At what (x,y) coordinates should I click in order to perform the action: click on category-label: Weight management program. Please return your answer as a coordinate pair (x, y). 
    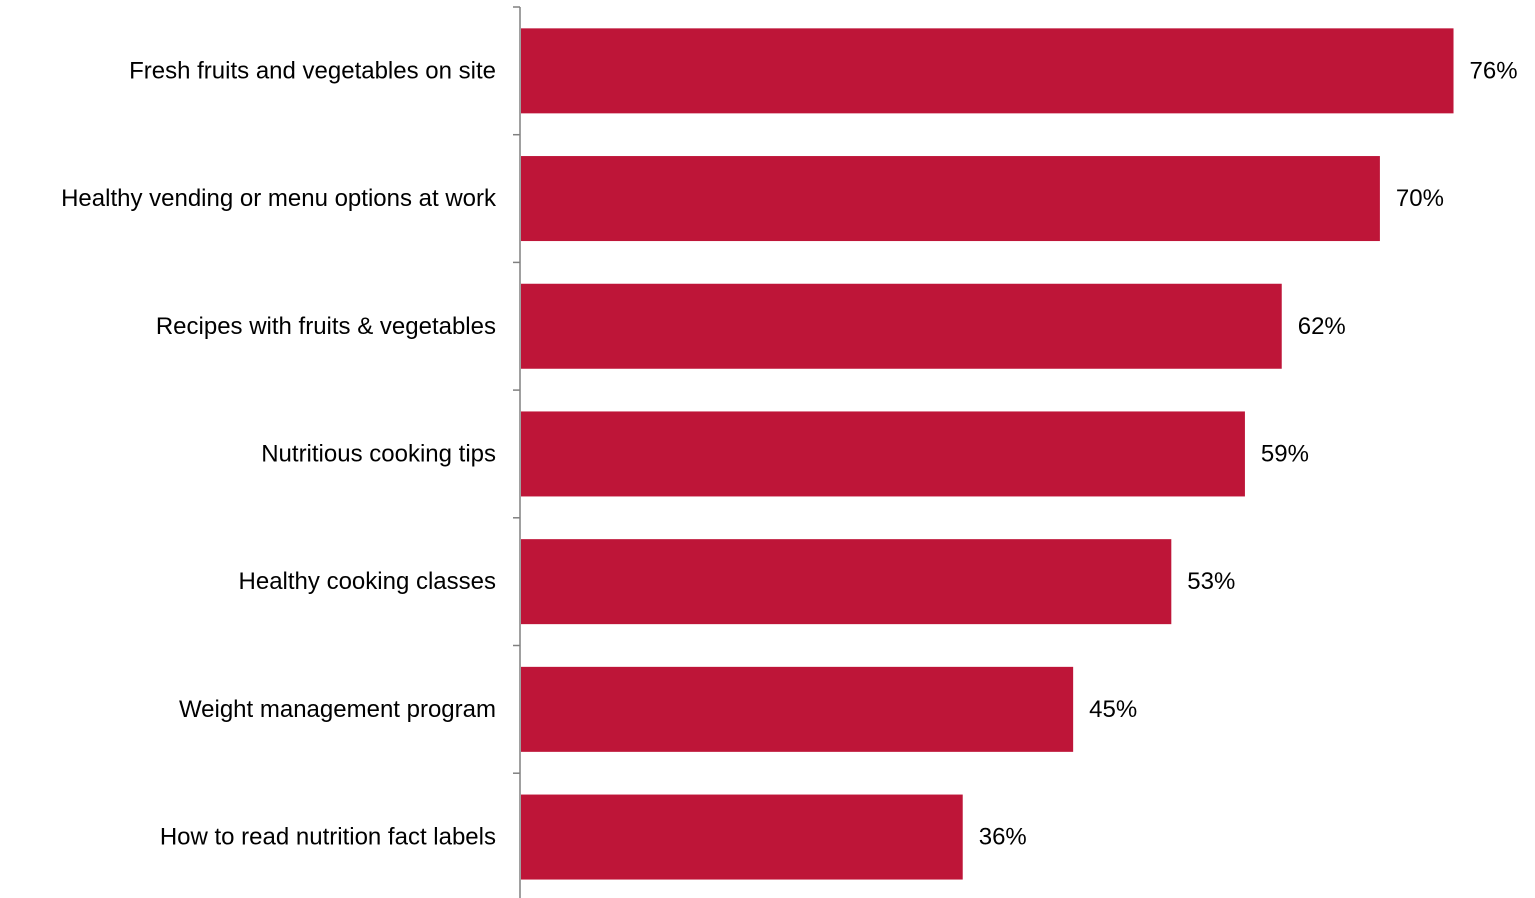
    Looking at the image, I should click on (337, 709).